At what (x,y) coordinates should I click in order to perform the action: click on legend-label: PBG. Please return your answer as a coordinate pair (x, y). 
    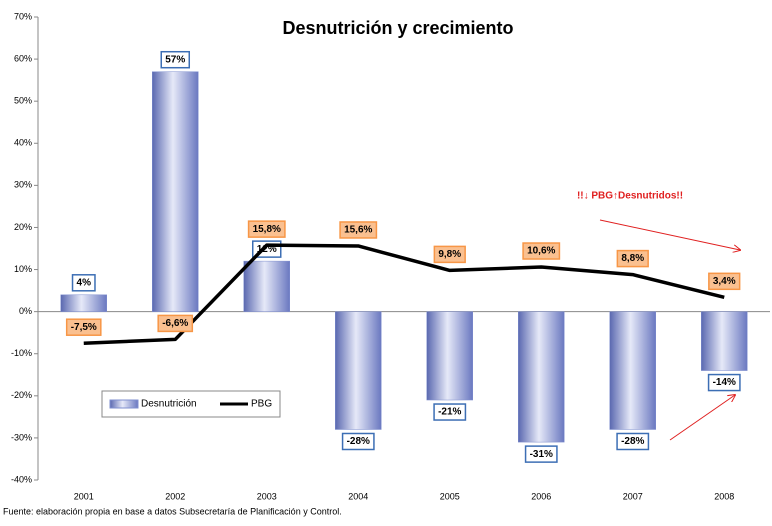
    Looking at the image, I should click on (261, 404).